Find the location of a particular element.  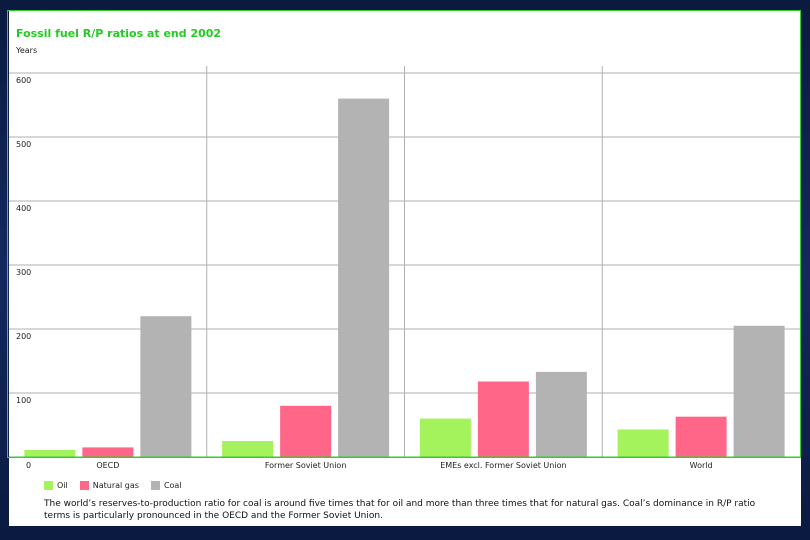

chart-legend: Oil Natural gas Coal is located at coordinates (119, 485).